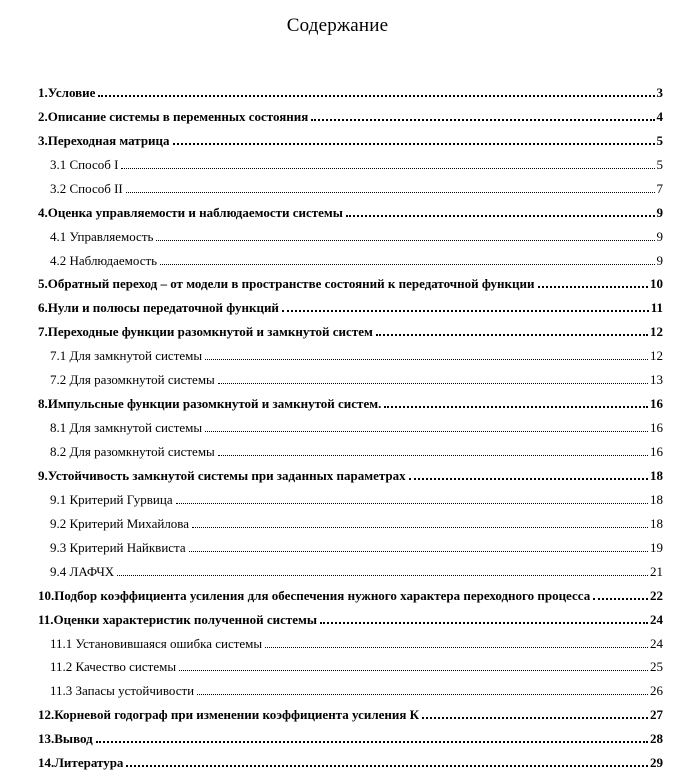 Image resolution: width=675 pixels, height=777 pixels. Describe the element at coordinates (350, 499) in the screenshot. I see `toc-entry: 9.1 Критерий Гурвица 18` at that location.